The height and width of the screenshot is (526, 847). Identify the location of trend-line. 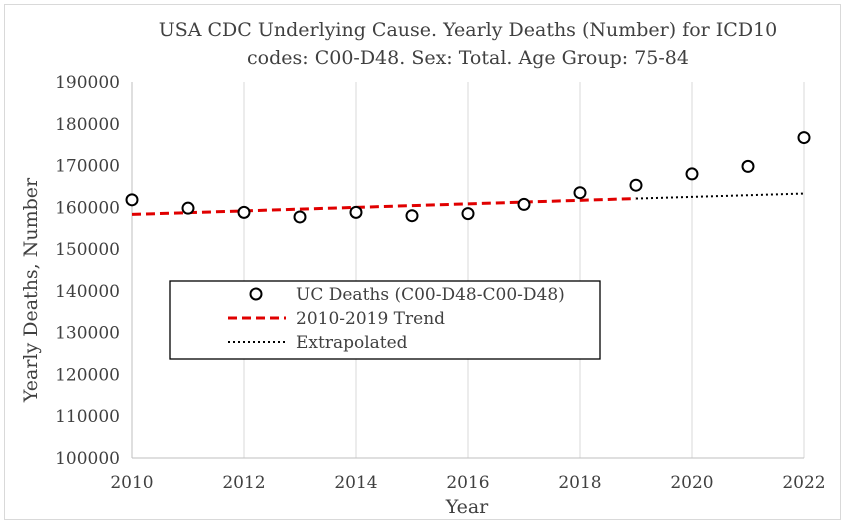
(384, 206).